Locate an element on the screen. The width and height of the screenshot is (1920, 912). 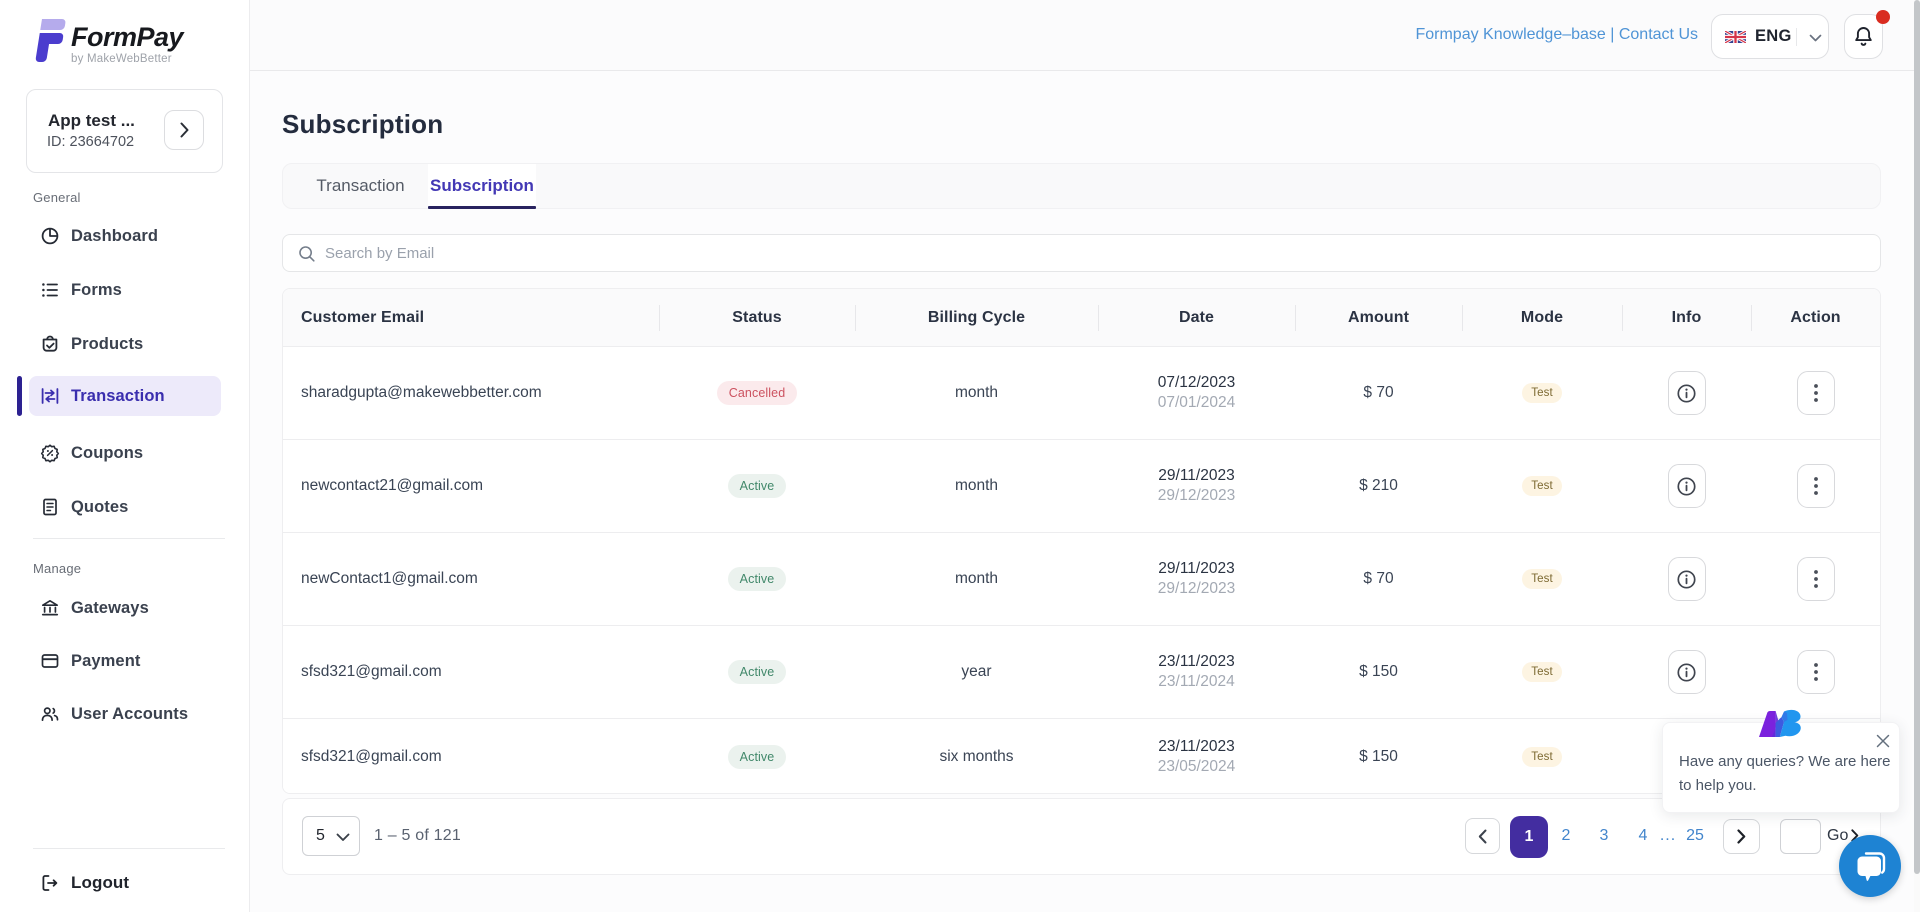
sidebar-item-user-accounts: User Accounts is located at coordinates (125, 714).